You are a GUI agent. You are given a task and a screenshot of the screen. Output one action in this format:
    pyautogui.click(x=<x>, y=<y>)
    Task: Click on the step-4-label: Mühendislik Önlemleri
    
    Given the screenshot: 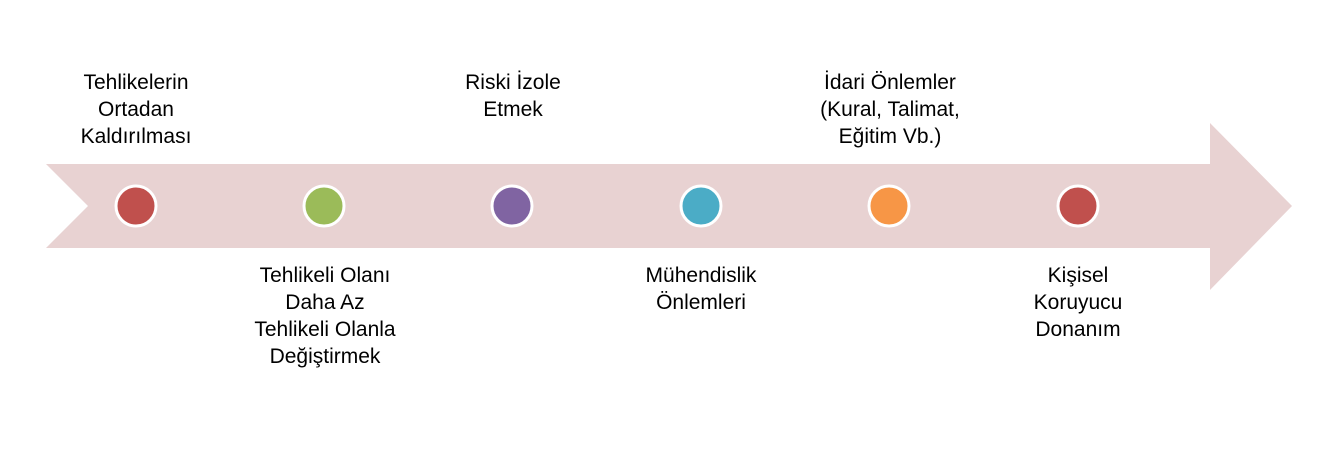 What is the action you would take?
    pyautogui.click(x=701, y=289)
    